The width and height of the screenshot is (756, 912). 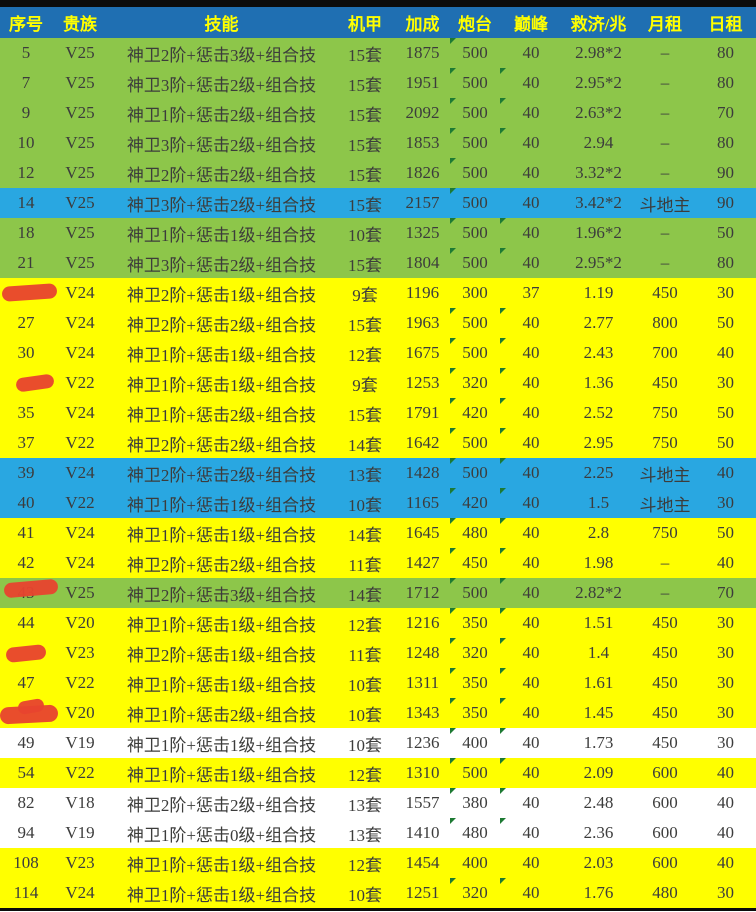 What do you see at coordinates (422, 682) in the screenshot?
I see `cell-jiacheng: 1311` at bounding box center [422, 682].